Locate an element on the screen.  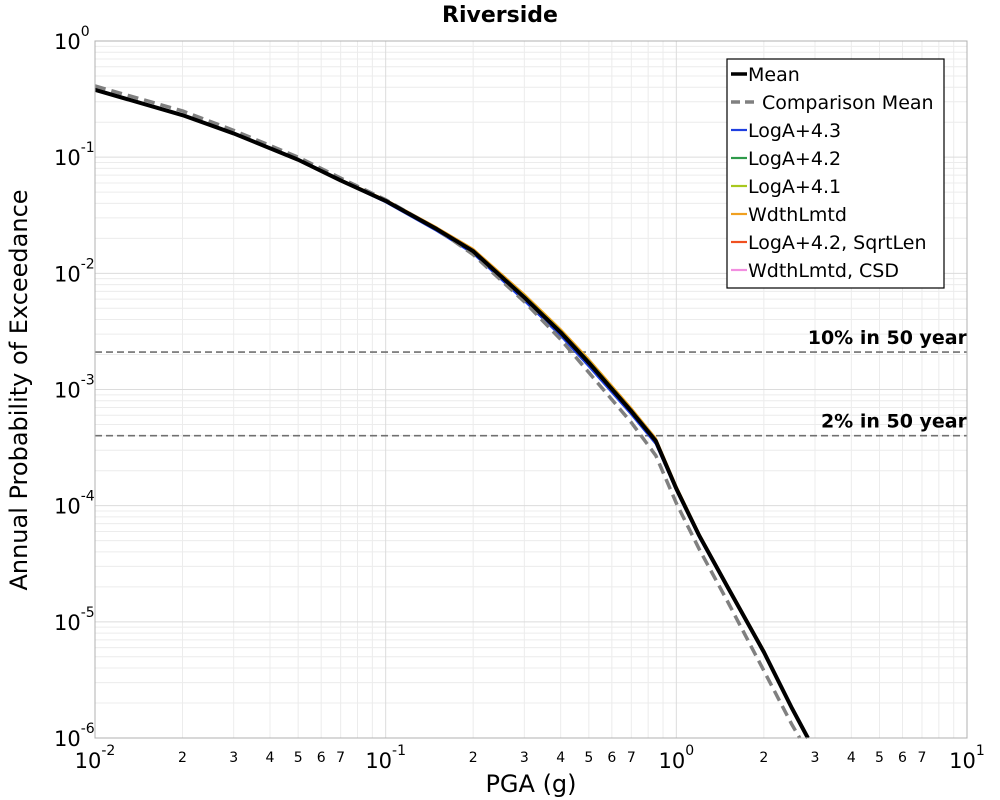
reference-line-label: 10% in 50 year is located at coordinates (888, 338).